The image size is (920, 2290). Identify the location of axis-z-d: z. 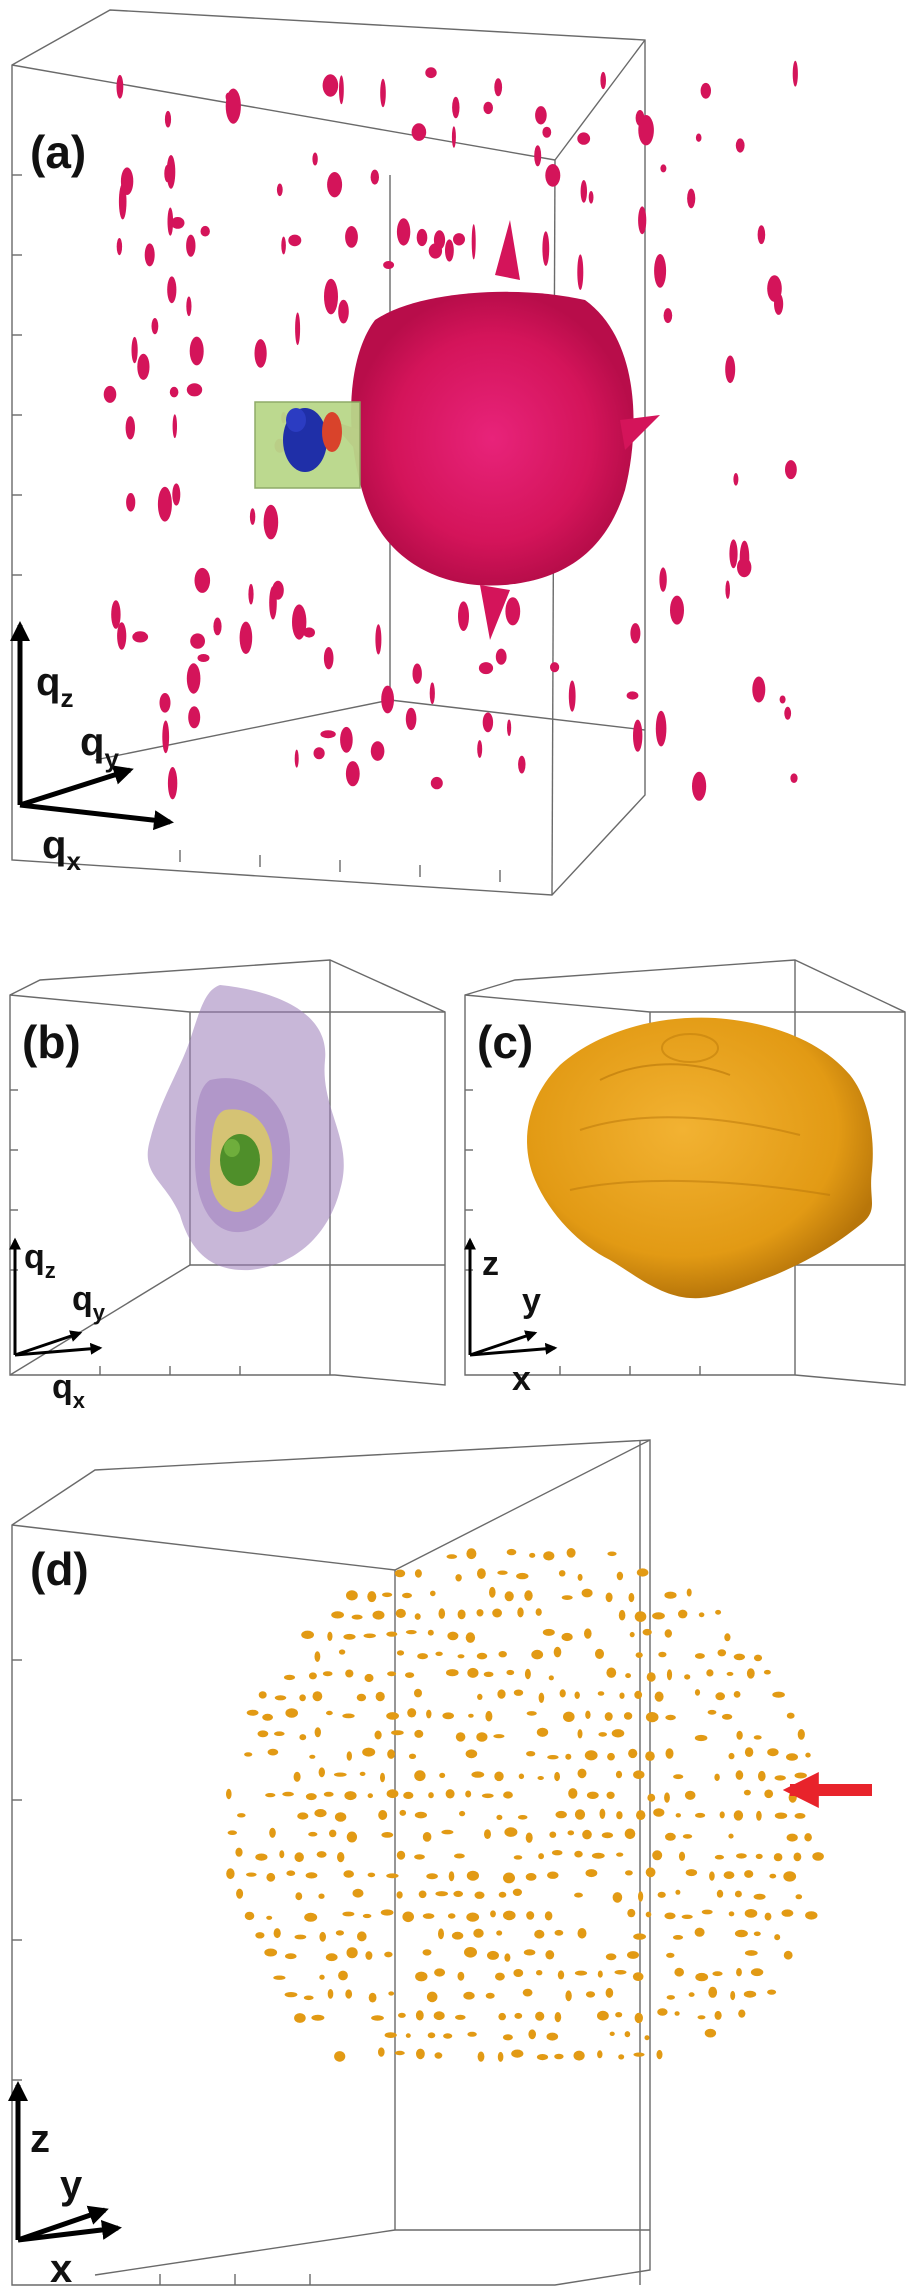
(40, 2139).